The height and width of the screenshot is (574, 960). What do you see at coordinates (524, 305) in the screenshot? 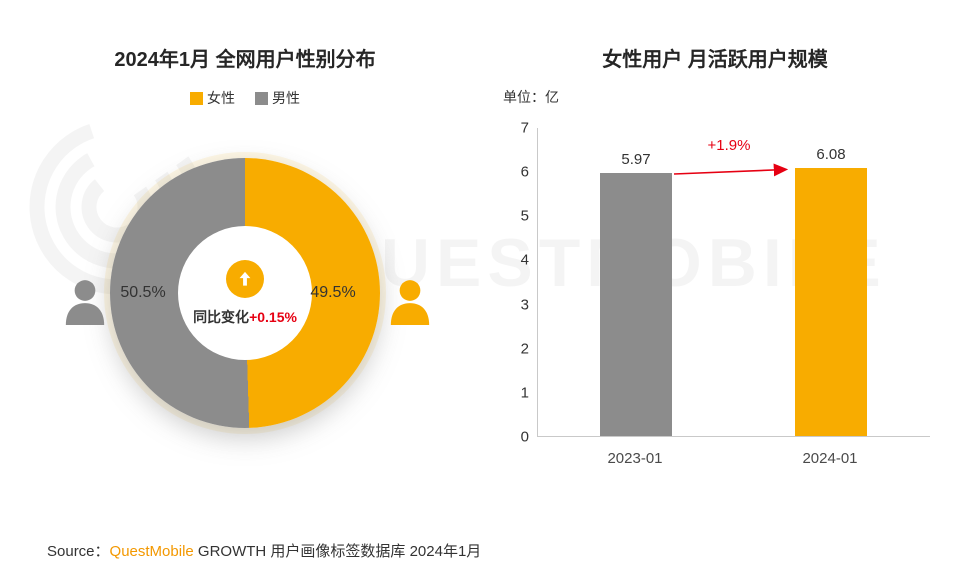
I see `y-tick-label: 3` at bounding box center [524, 305].